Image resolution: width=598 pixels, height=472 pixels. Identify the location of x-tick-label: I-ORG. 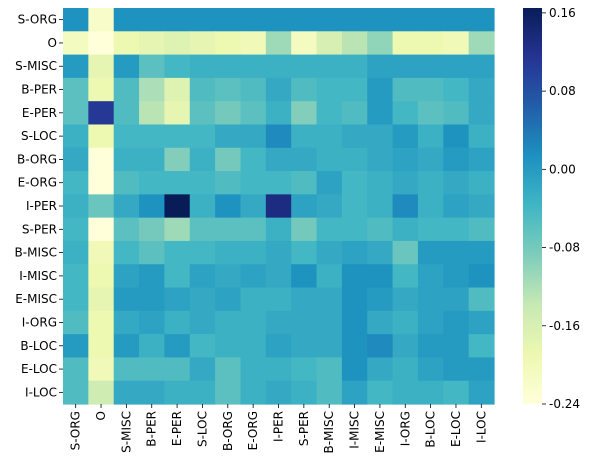
(405, 428).